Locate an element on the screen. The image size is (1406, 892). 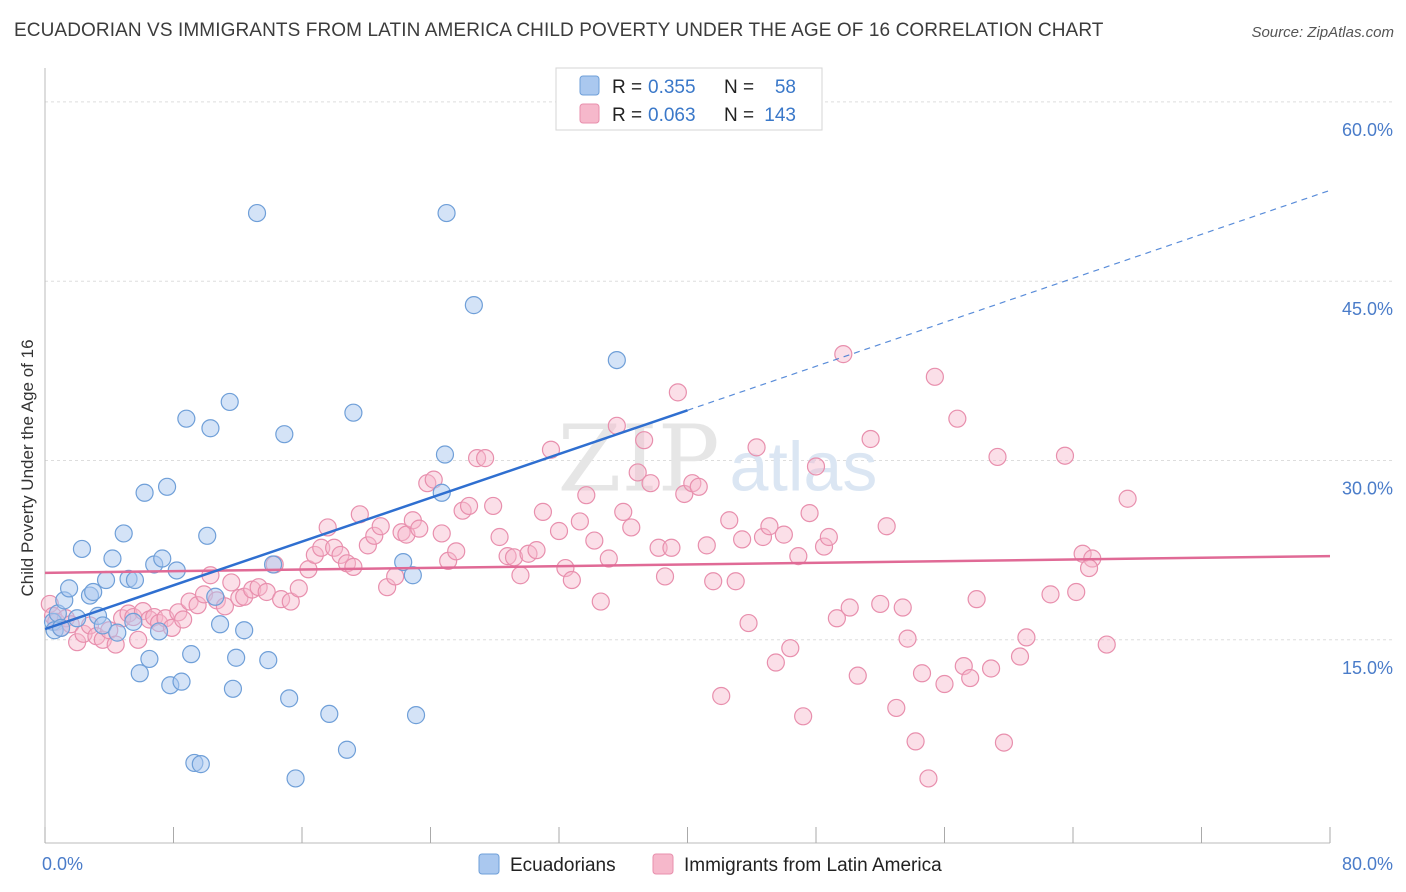
x-tick-label: 80.0% is located at coordinates (1367, 864).